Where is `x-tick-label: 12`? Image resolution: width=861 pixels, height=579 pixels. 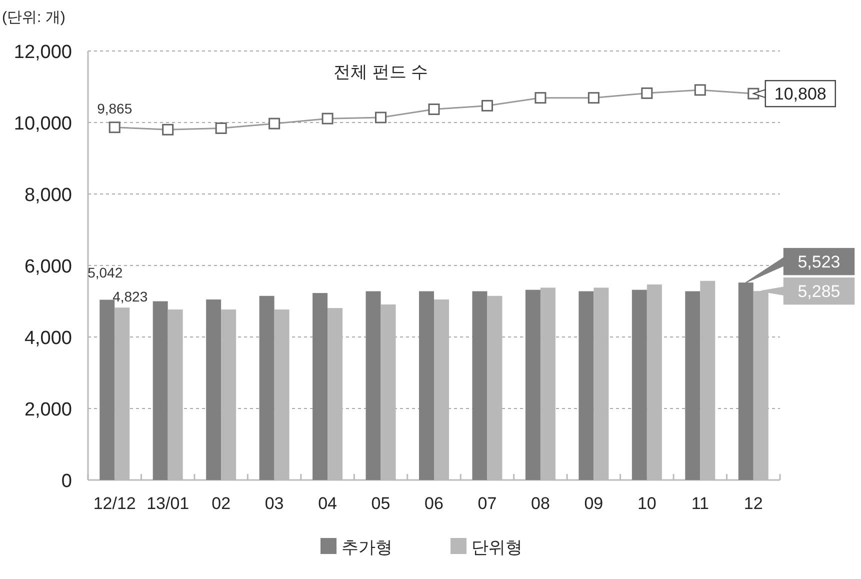 x-tick-label: 12 is located at coordinates (753, 503).